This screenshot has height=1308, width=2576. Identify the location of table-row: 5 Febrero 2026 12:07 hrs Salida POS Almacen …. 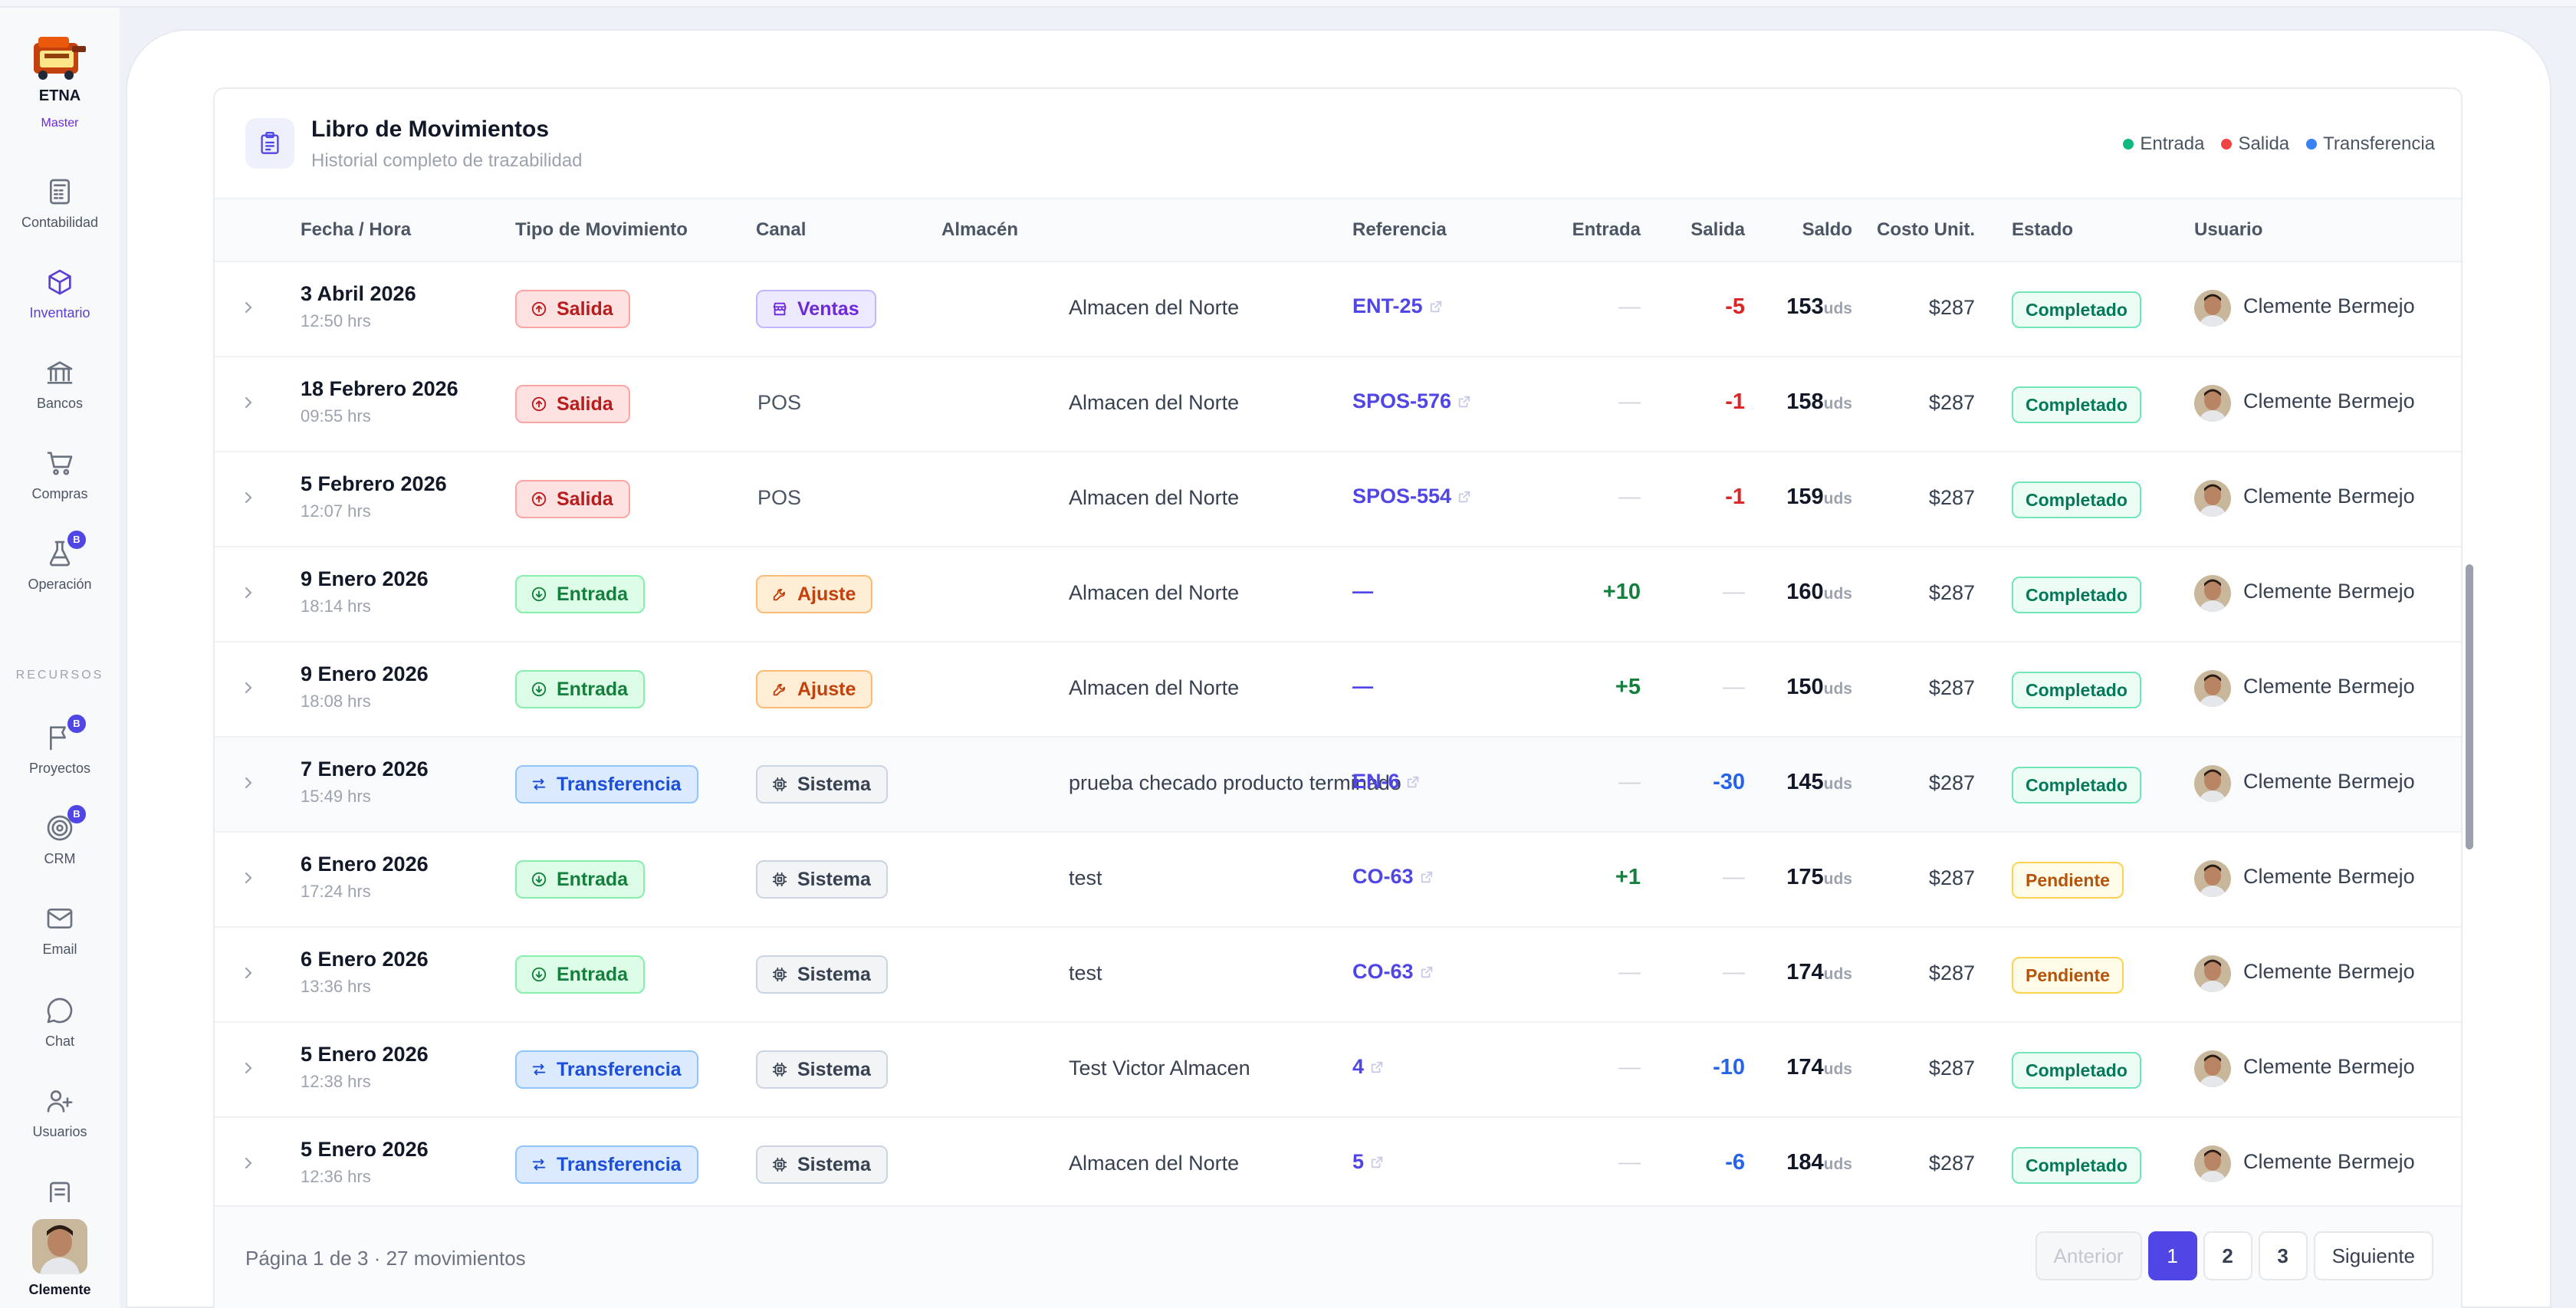
(1338, 499).